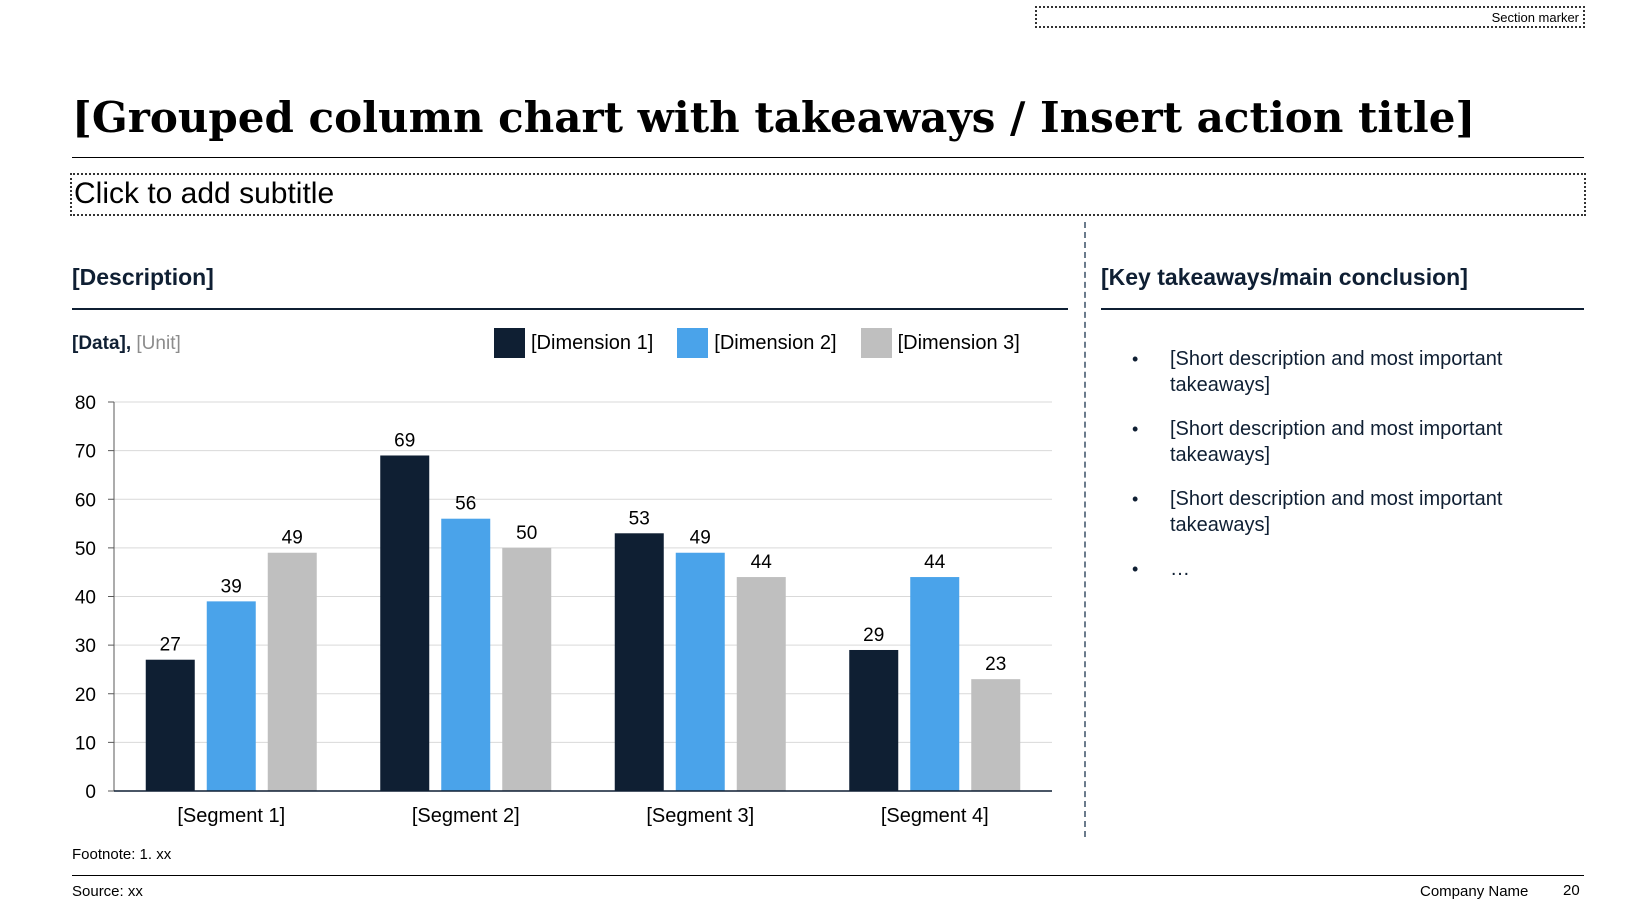 The image size is (1650, 922). I want to click on page-number: 20, so click(1571, 890).